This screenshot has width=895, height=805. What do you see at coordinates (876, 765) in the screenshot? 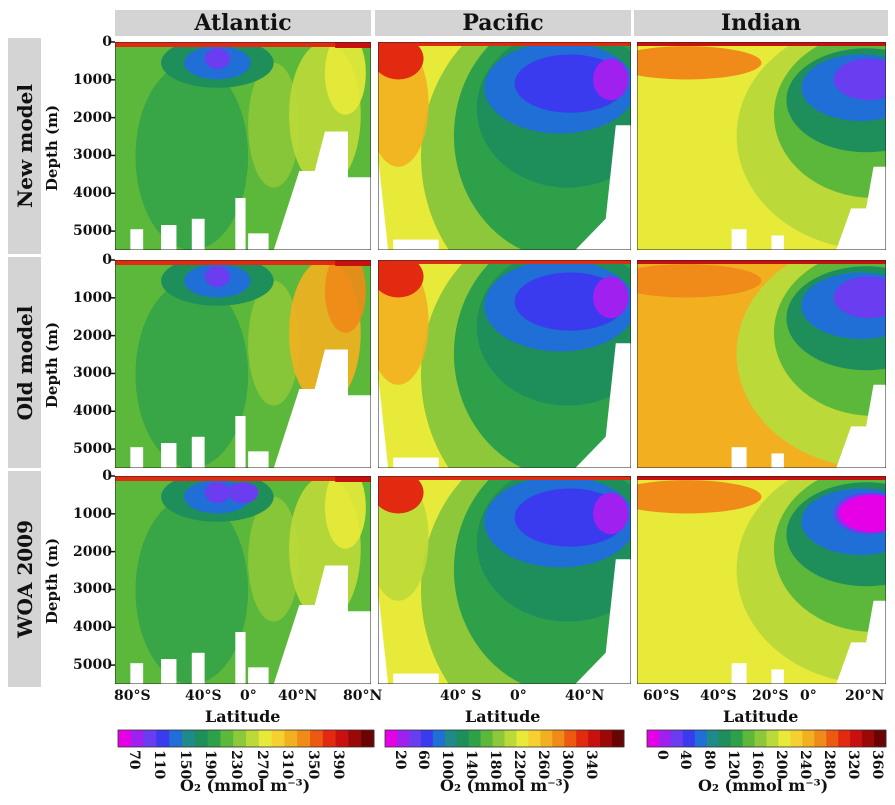
I see `colorbar-tick-label-ind: 360` at bounding box center [876, 765].